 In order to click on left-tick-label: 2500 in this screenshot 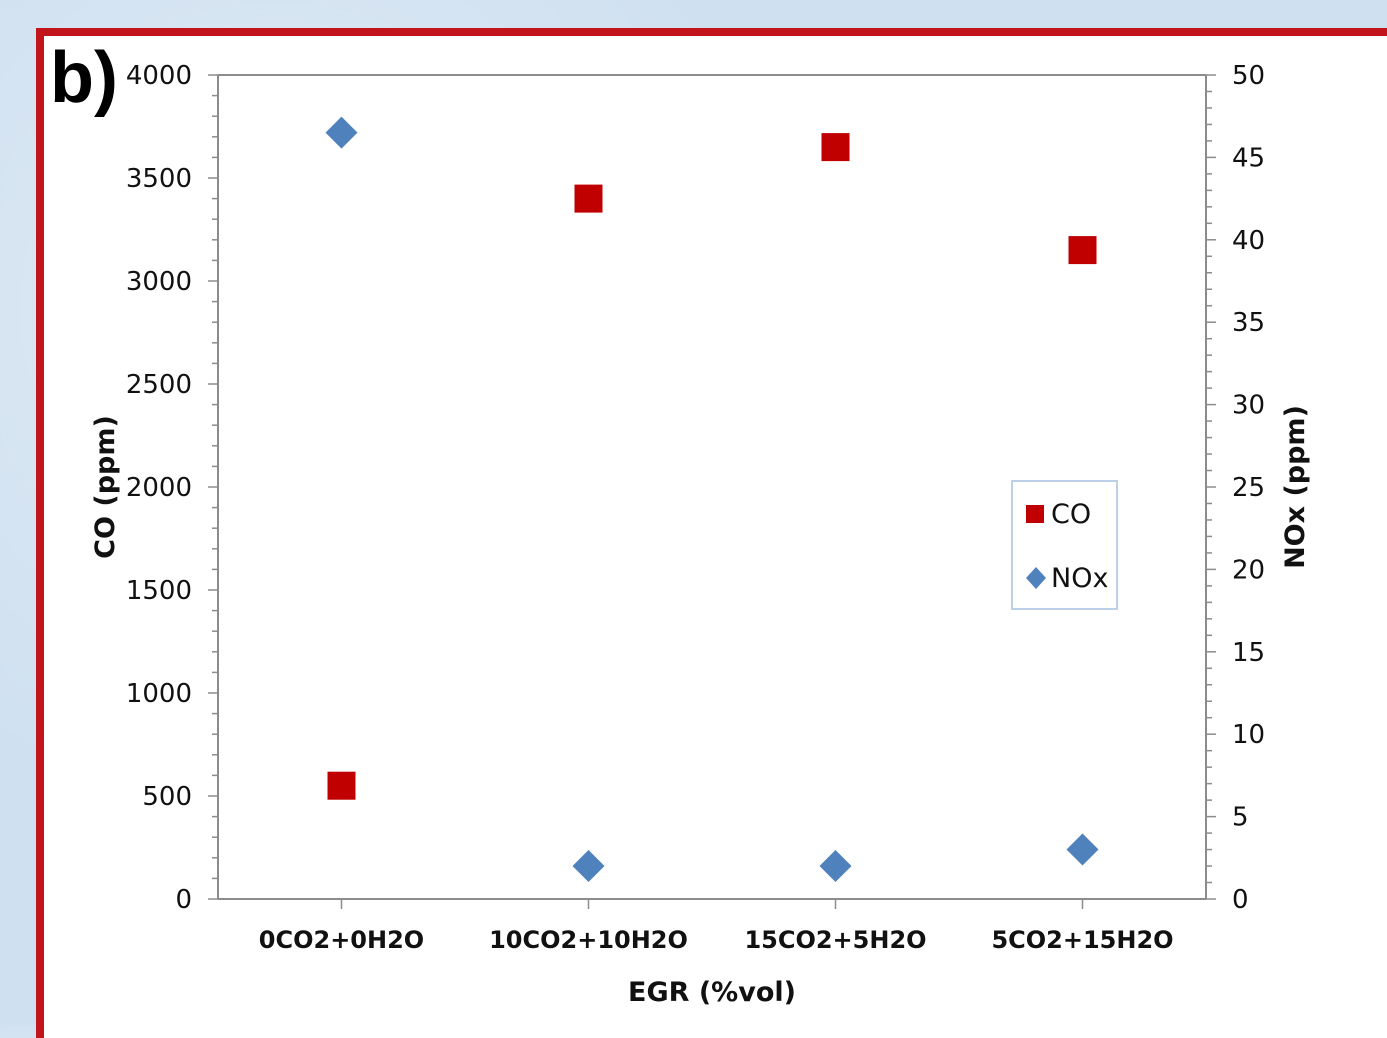, I will do `click(159, 385)`.